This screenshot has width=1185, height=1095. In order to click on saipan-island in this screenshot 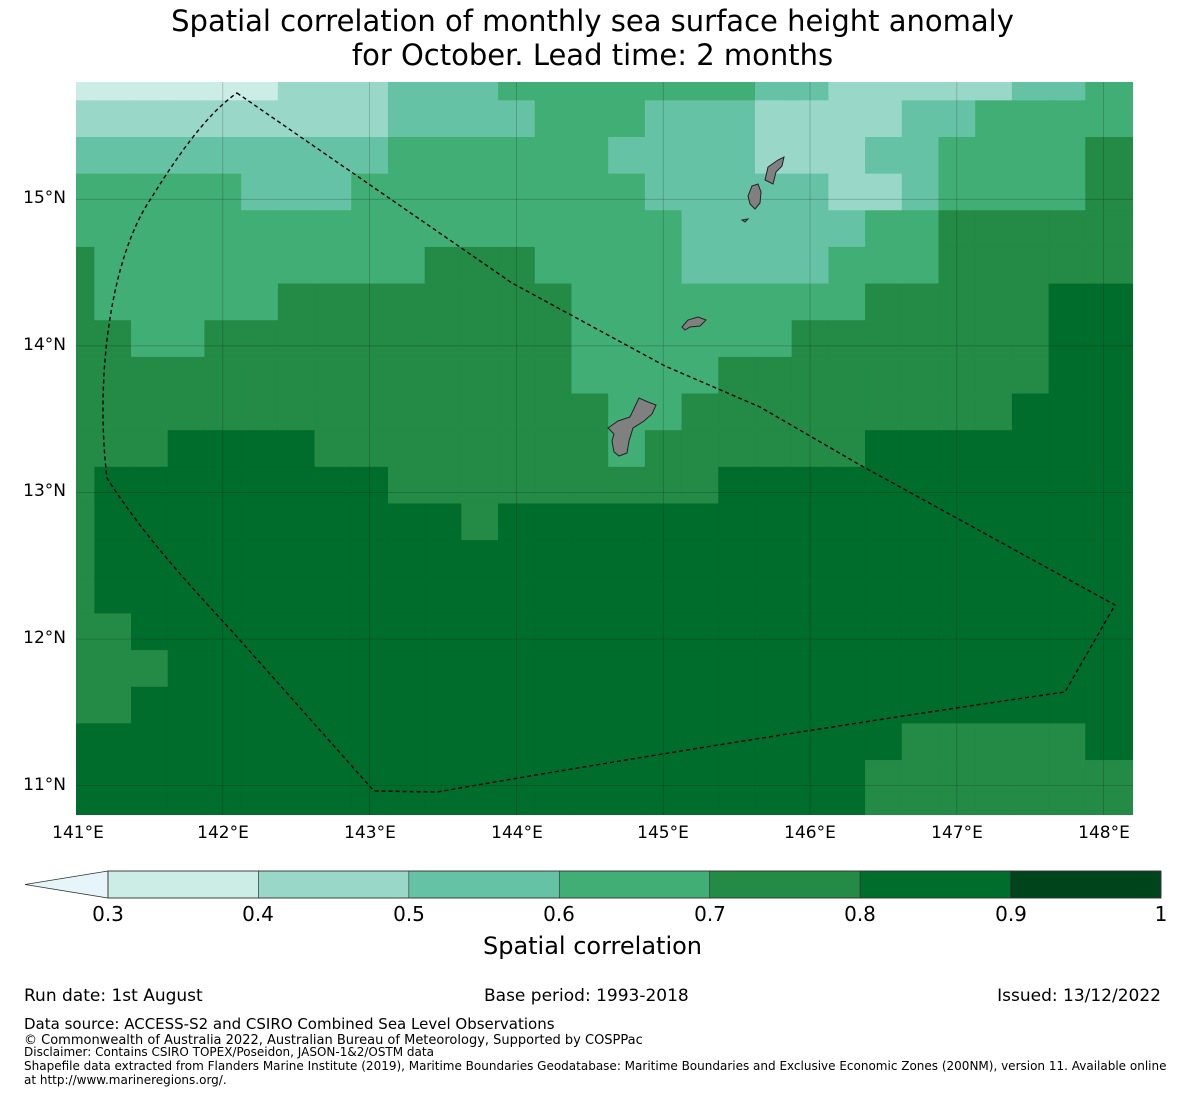, I will do `click(774, 170)`.